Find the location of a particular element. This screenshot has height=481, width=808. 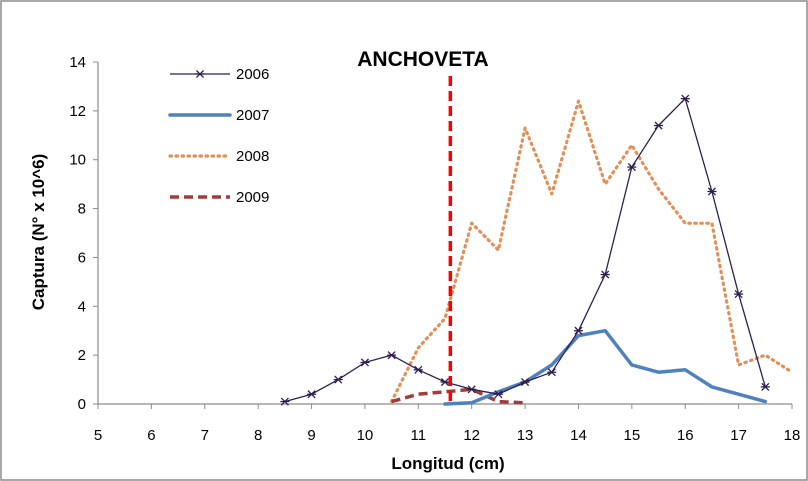

y-tick-label: 2 is located at coordinates (82, 355).